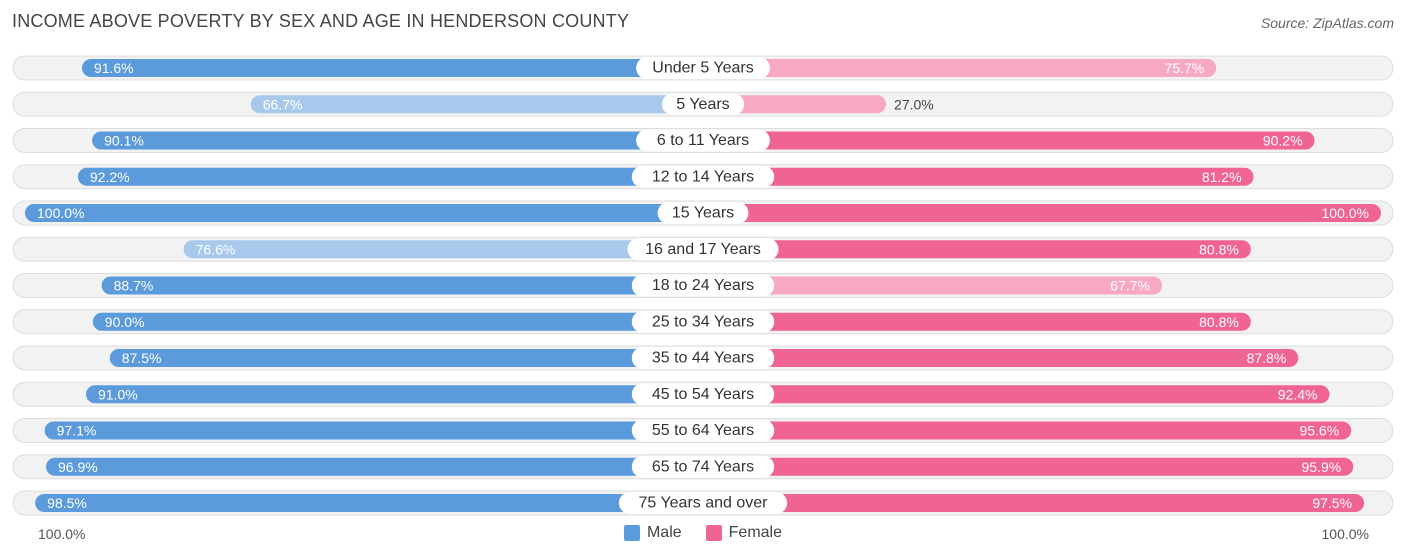 The height and width of the screenshot is (559, 1406). What do you see at coordinates (1130, 286) in the screenshot?
I see `value-label-female-18-to-24-years: 67.7%` at bounding box center [1130, 286].